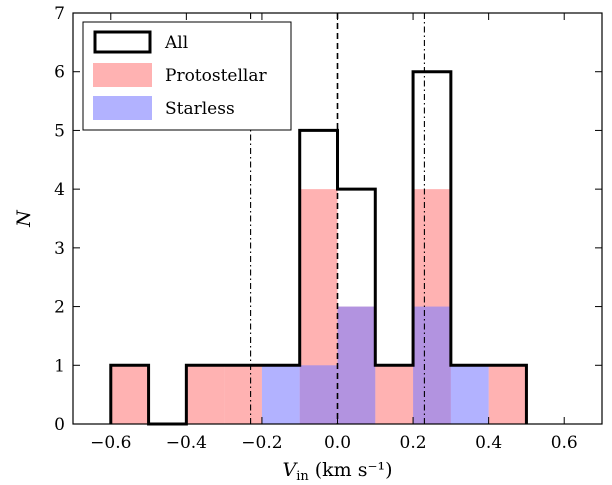 Image resolution: width=612 pixels, height=485 pixels. I want to click on x-tick-label-2: −0.2, so click(261, 443).